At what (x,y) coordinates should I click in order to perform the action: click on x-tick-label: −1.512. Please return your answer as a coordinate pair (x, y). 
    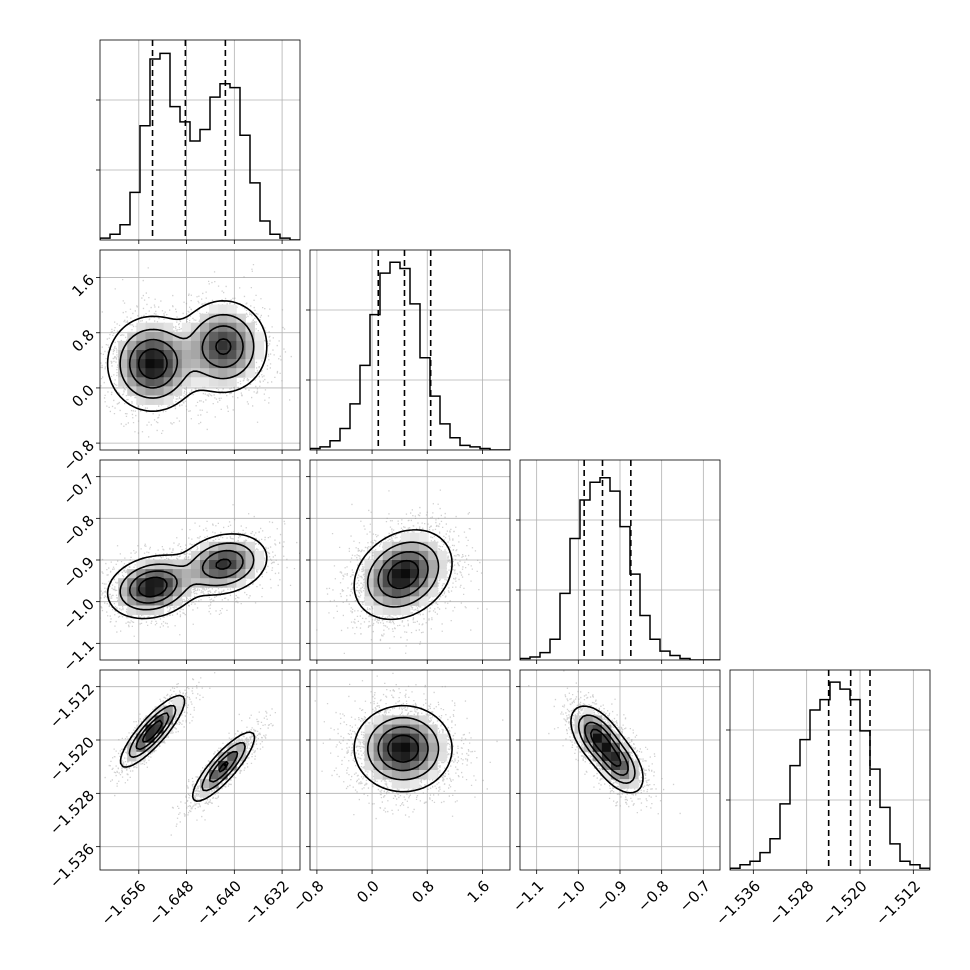
    Looking at the image, I should click on (898, 903).